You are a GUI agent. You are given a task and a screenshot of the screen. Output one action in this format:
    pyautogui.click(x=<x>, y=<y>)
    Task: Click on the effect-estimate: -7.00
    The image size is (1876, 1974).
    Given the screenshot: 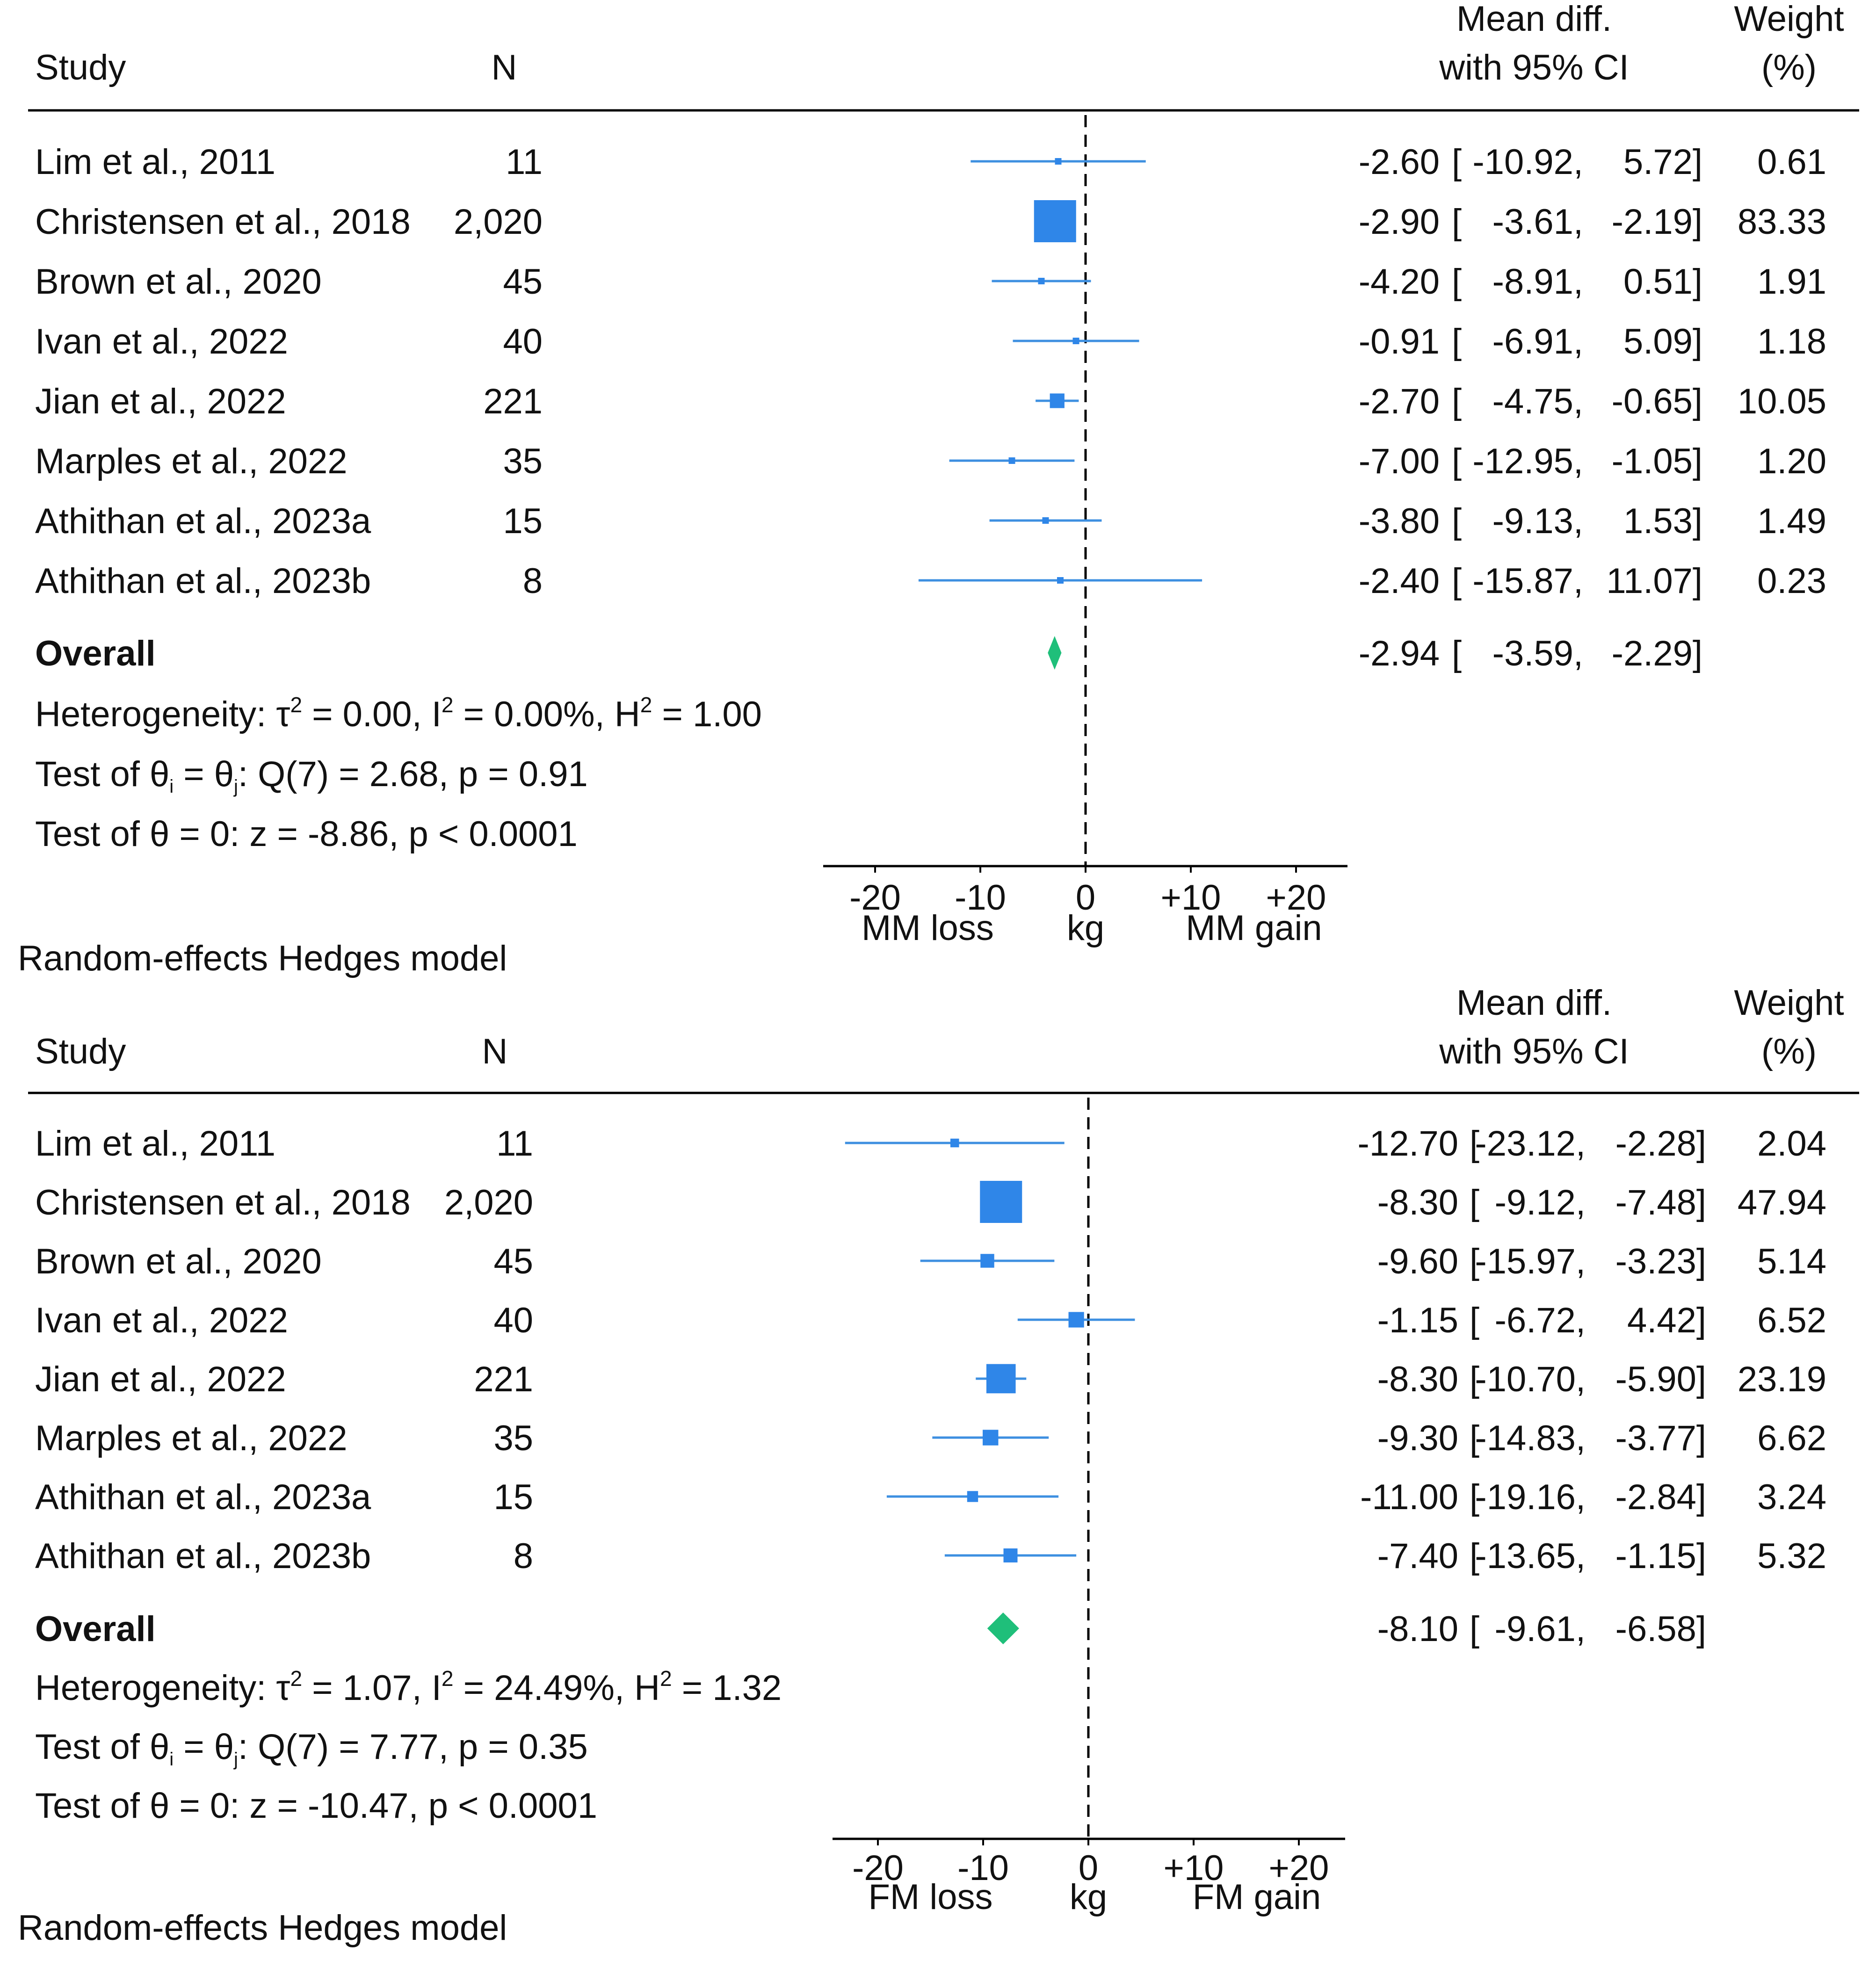 What is the action you would take?
    pyautogui.click(x=1399, y=461)
    